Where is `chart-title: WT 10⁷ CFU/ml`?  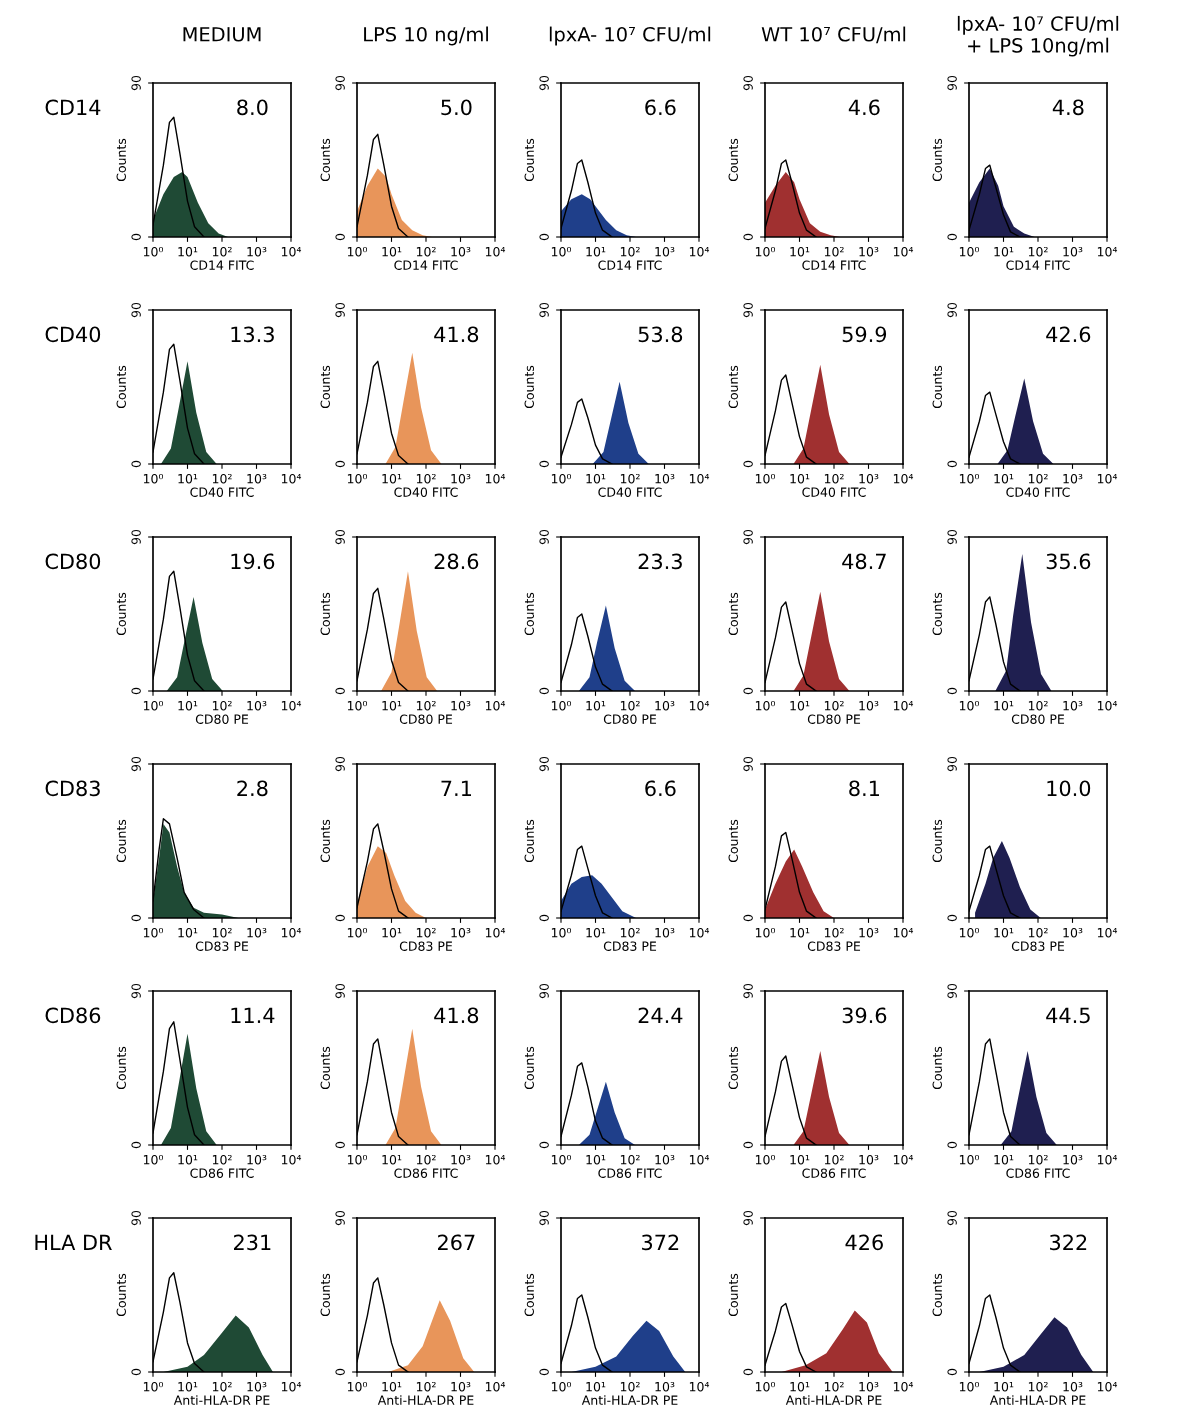 chart-title: WT 10⁷ CFU/ml is located at coordinates (833, 35).